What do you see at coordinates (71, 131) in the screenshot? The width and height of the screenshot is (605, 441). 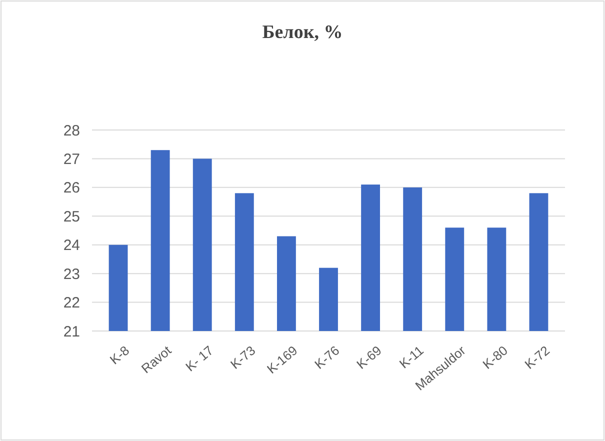 I see `y-tick-label: 28` at bounding box center [71, 131].